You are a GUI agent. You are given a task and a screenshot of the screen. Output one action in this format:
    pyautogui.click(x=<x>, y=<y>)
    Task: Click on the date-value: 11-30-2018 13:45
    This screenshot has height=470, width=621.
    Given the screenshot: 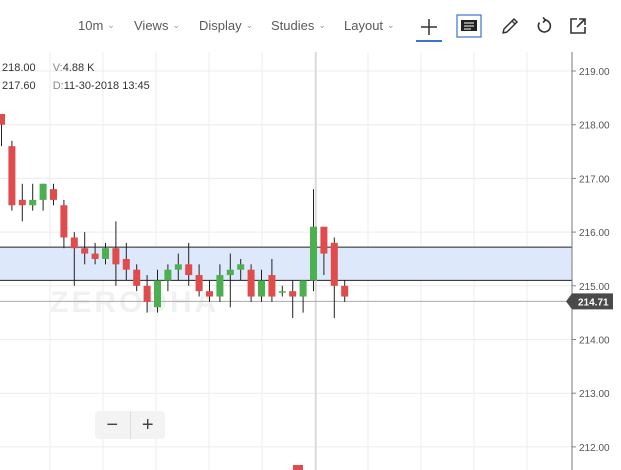 What is the action you would take?
    pyautogui.click(x=106, y=86)
    